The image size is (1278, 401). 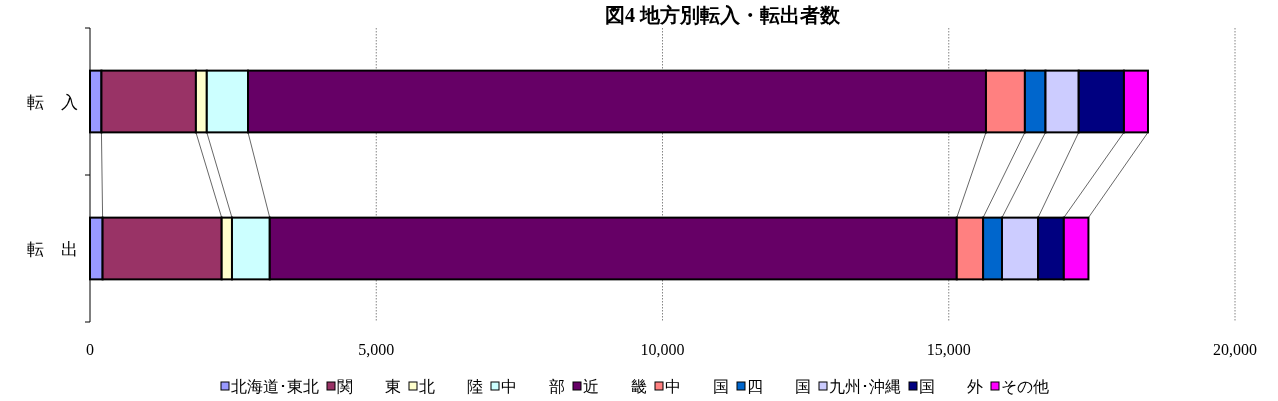 I want to click on chart-title: 図4 地方別転入・転出者数, so click(x=723, y=15).